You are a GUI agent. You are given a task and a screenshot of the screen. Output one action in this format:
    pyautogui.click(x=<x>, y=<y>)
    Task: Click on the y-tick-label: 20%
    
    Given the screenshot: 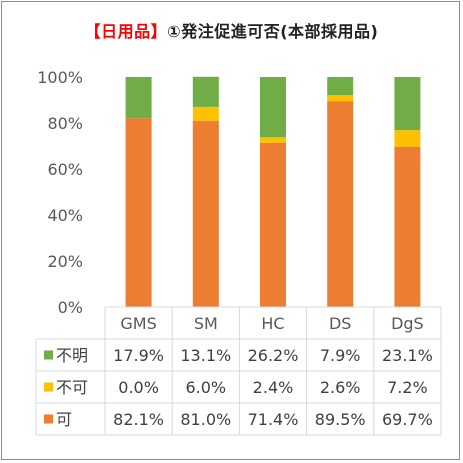 What is the action you would take?
    pyautogui.click(x=65, y=261)
    